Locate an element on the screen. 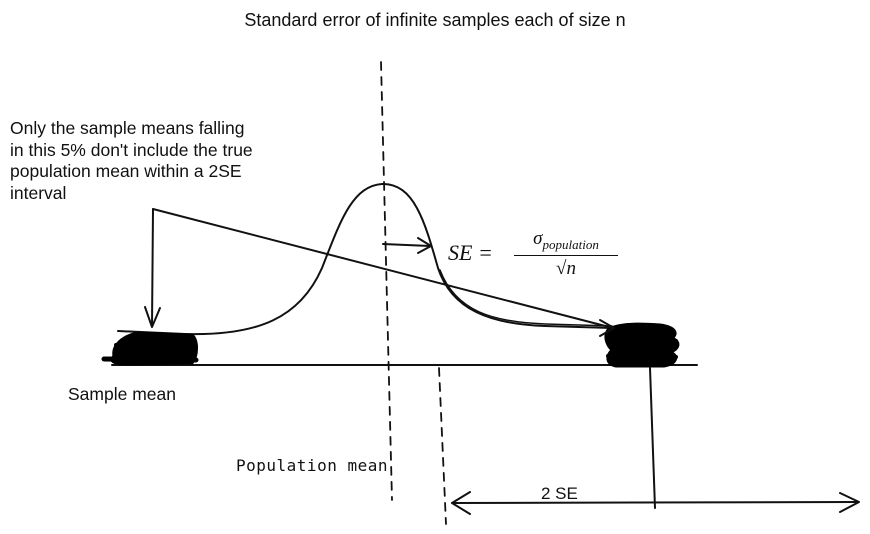 The width and height of the screenshot is (870, 534). annotation-pointer is located at coordinates (379, 272).